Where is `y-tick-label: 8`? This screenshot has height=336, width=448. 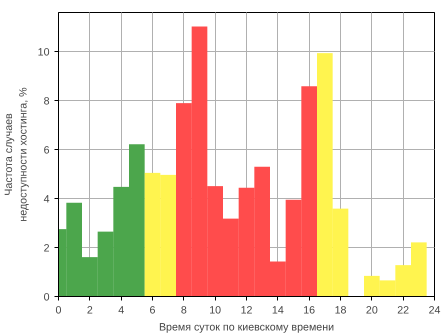
y-tick-label: 8 is located at coordinates (47, 102).